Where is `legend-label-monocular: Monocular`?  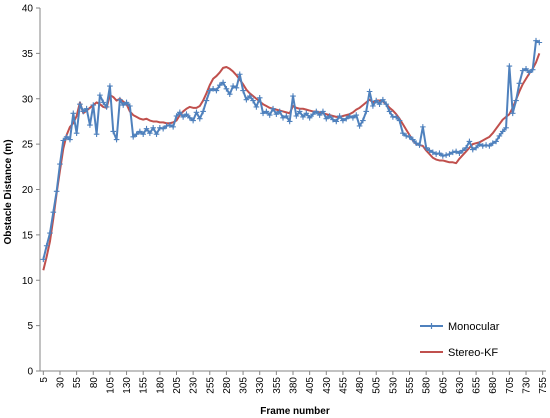
legend-label-monocular: Monocular is located at coordinates (474, 327).